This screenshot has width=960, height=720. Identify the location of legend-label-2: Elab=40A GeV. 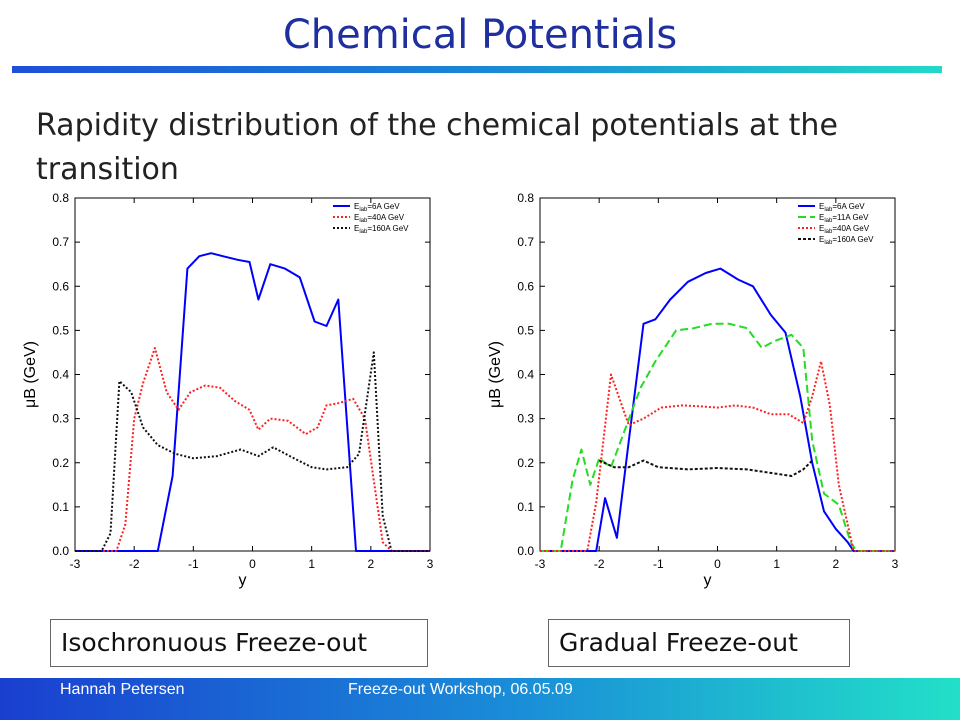
(844, 229).